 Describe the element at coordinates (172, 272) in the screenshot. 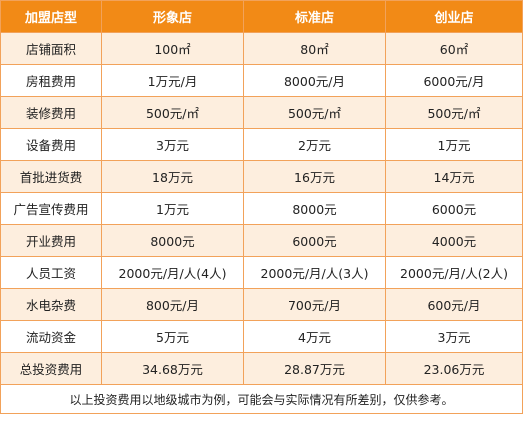

I see `row-value-col-1: 2000元/月/人(4人)` at that location.